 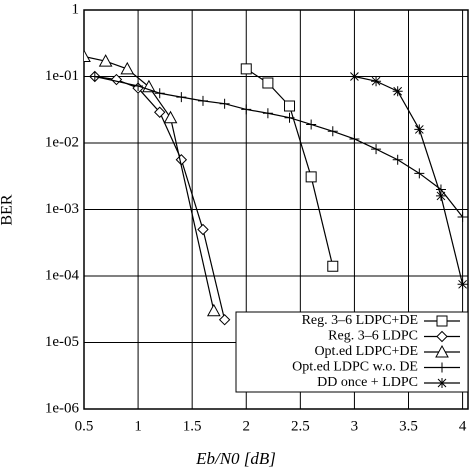 I want to click on y-tick-label: 1e-04, so click(x=62, y=275).